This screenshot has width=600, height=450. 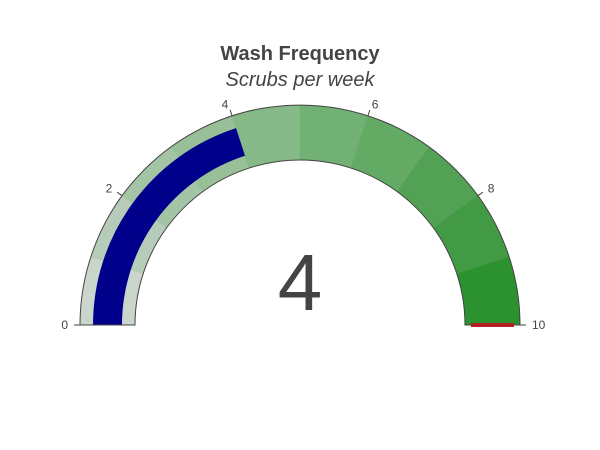 I want to click on gauge-tick-label-10: 10, so click(x=539, y=325).